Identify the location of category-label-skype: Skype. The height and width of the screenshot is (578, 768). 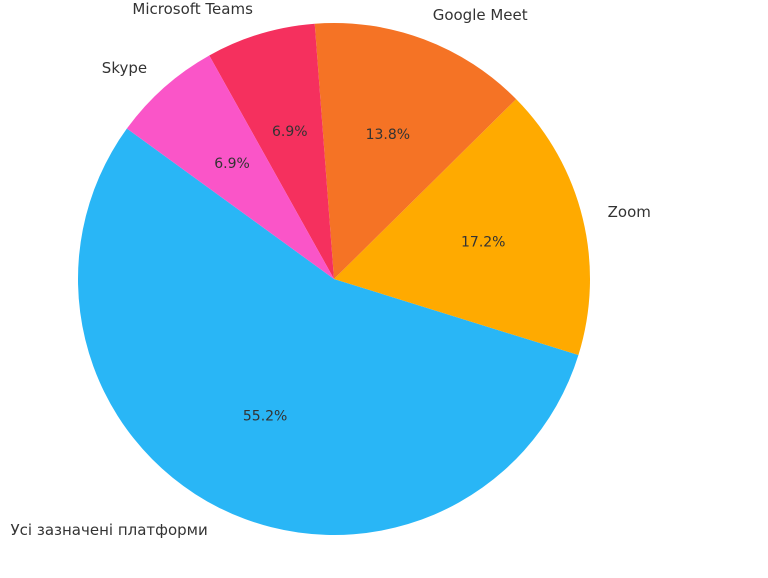
(124, 68).